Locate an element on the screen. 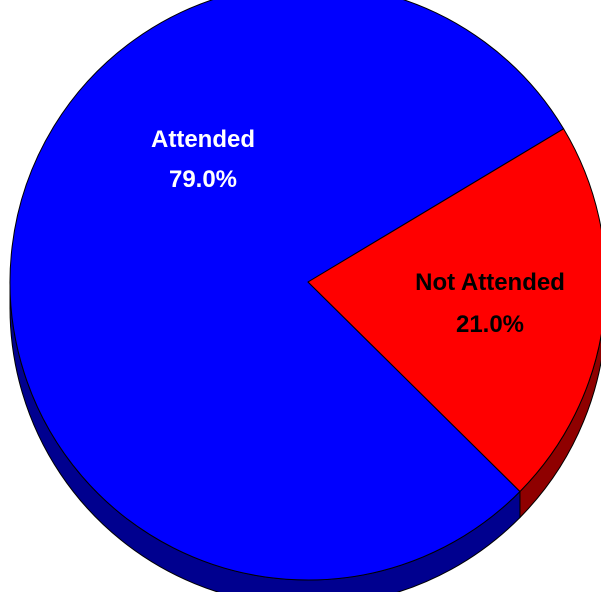  slice-percent-attended: 79.0% is located at coordinates (203, 179).